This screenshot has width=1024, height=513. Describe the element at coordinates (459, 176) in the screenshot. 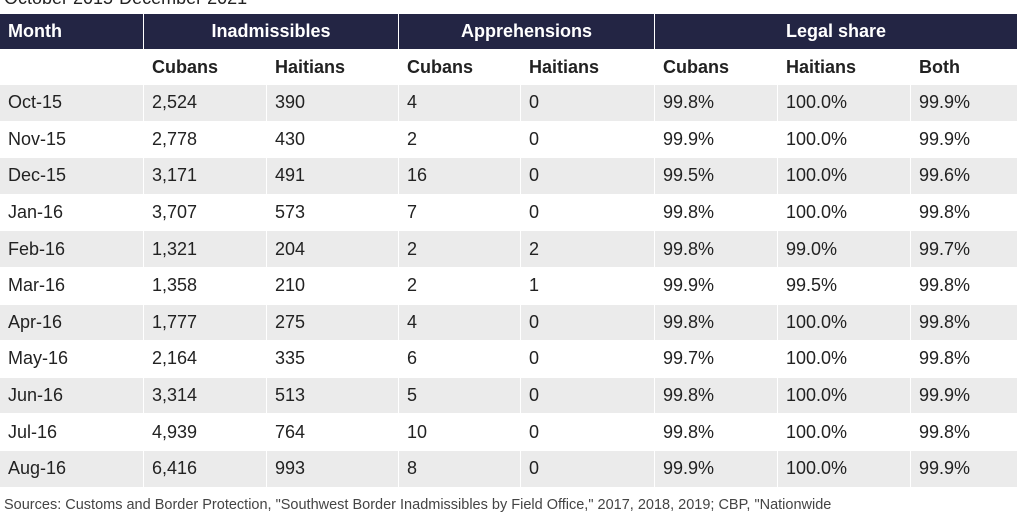

I see `table-cell: 16` at that location.